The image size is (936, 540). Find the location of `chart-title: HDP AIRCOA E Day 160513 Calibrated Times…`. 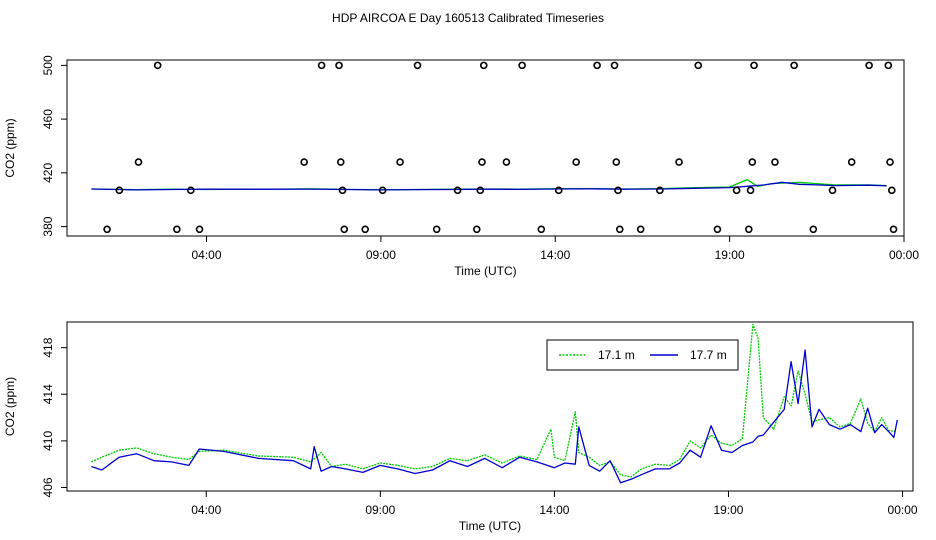

chart-title: HDP AIRCOA E Day 160513 Calibrated Times… is located at coordinates (468, 18).